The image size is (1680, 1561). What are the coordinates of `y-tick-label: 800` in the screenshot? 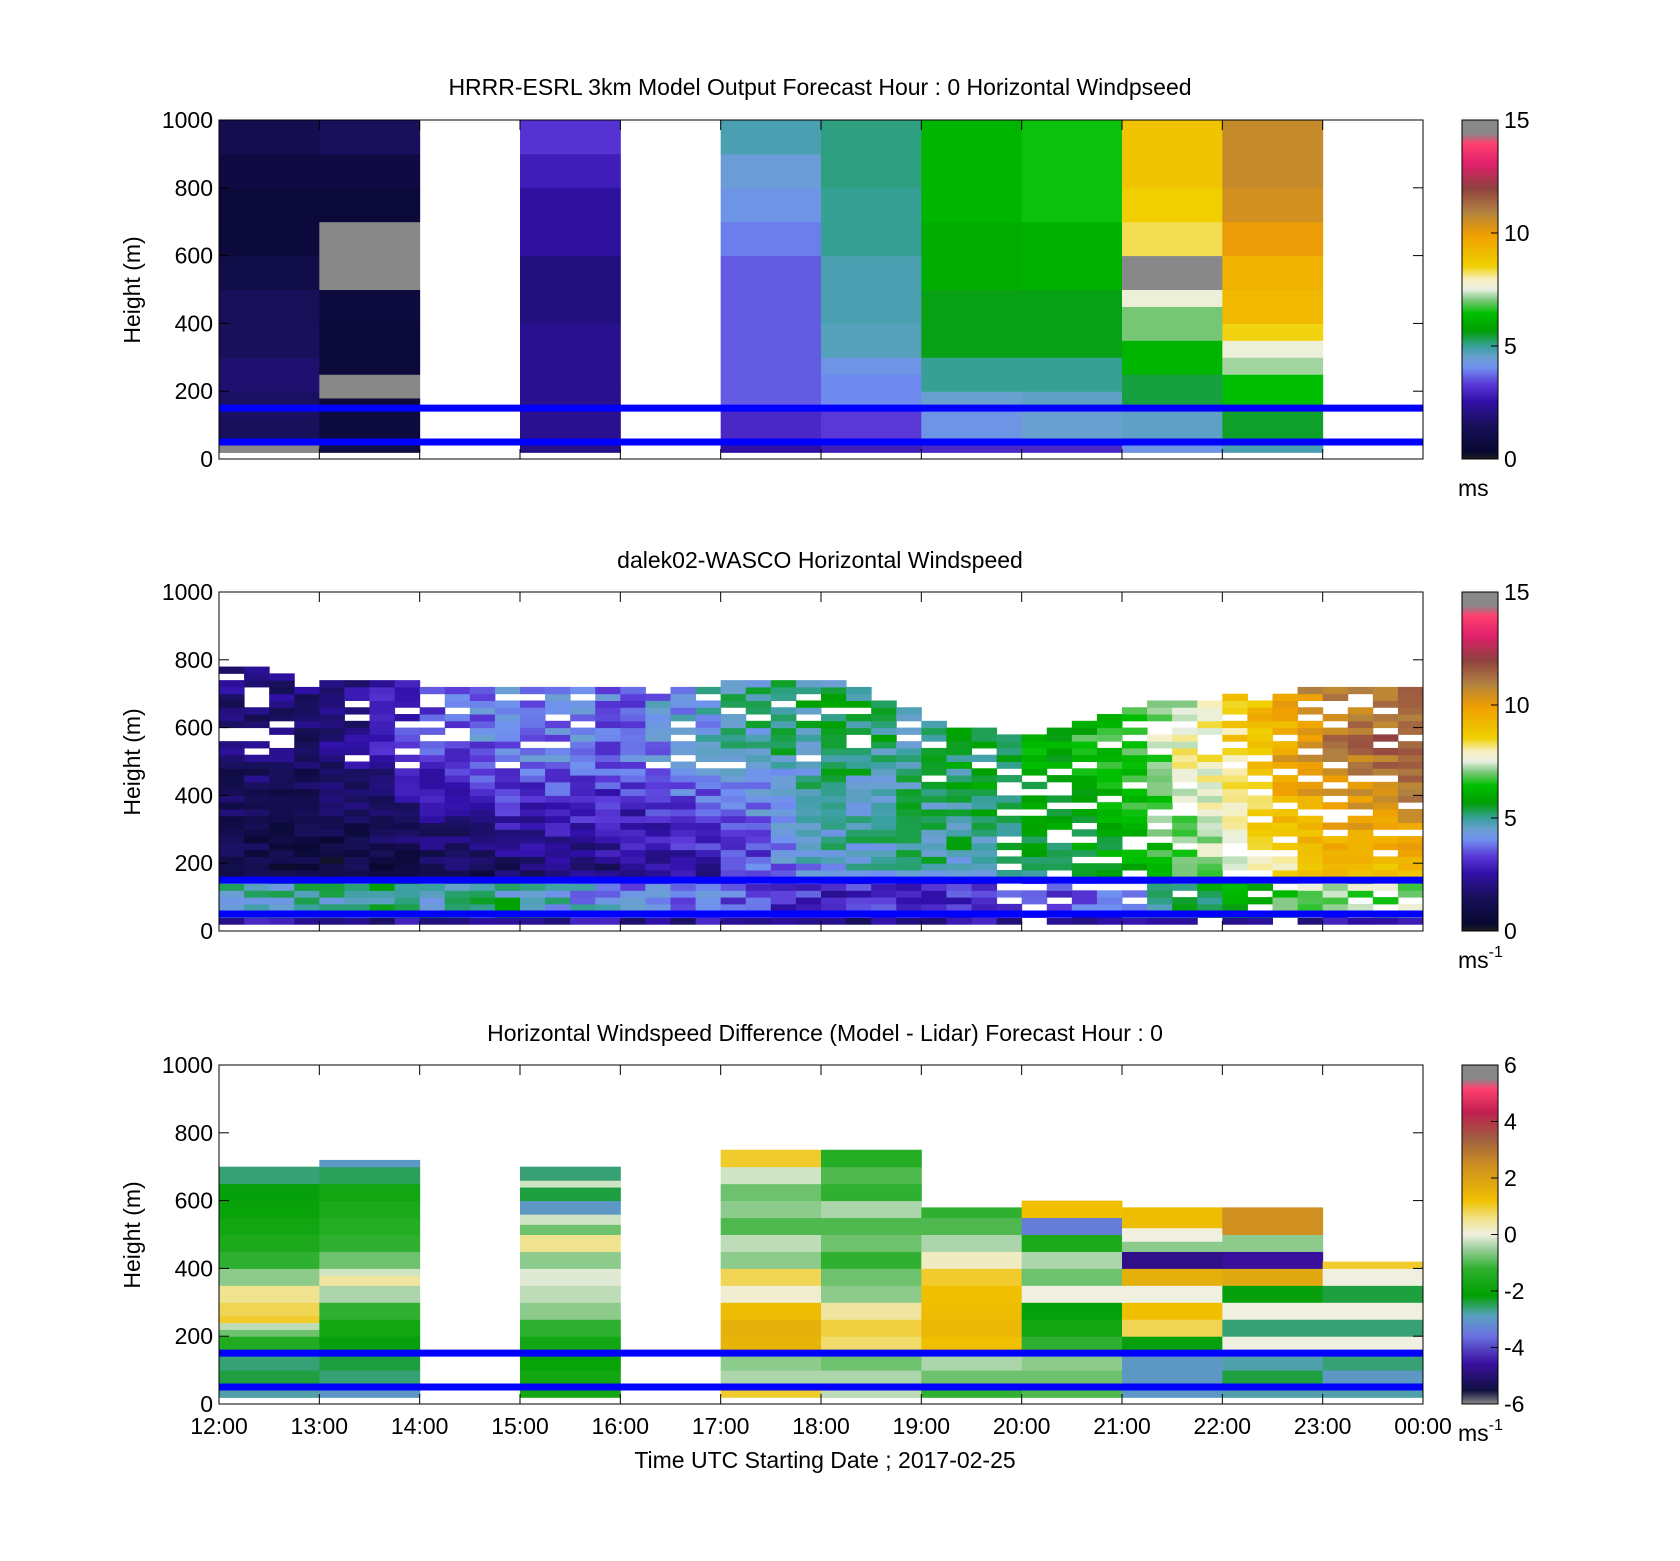 It's located at (194, 1133).